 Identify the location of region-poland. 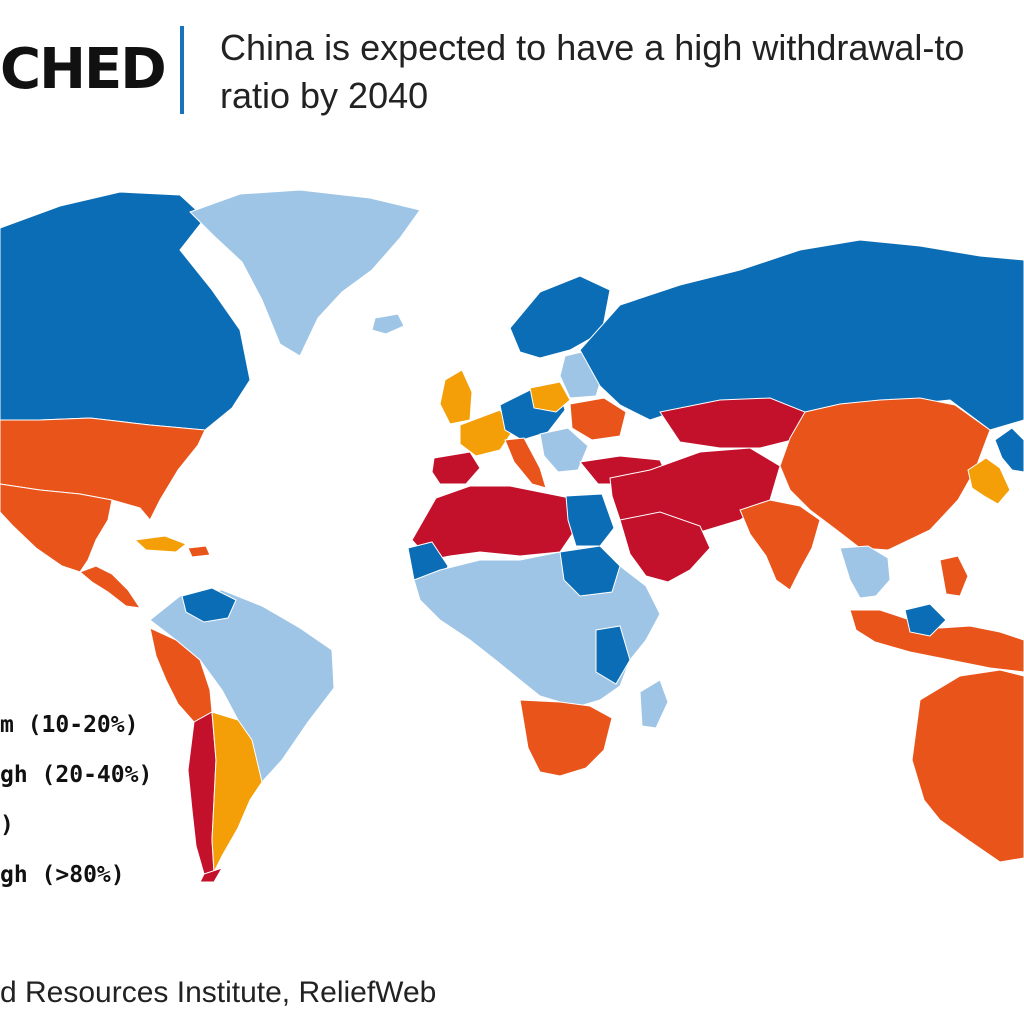
(550, 397).